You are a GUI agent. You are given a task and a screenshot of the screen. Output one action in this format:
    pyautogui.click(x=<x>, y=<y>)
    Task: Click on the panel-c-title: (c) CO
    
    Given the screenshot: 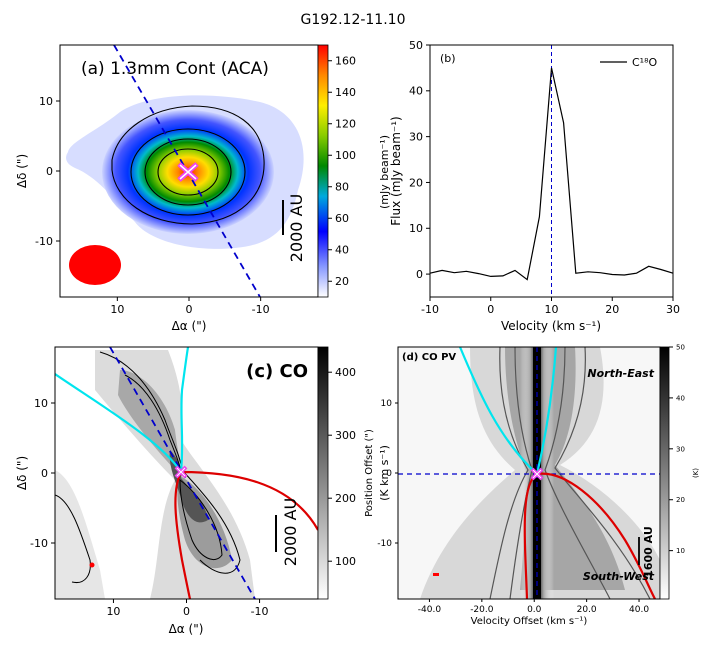 What is the action you would take?
    pyautogui.click(x=277, y=371)
    